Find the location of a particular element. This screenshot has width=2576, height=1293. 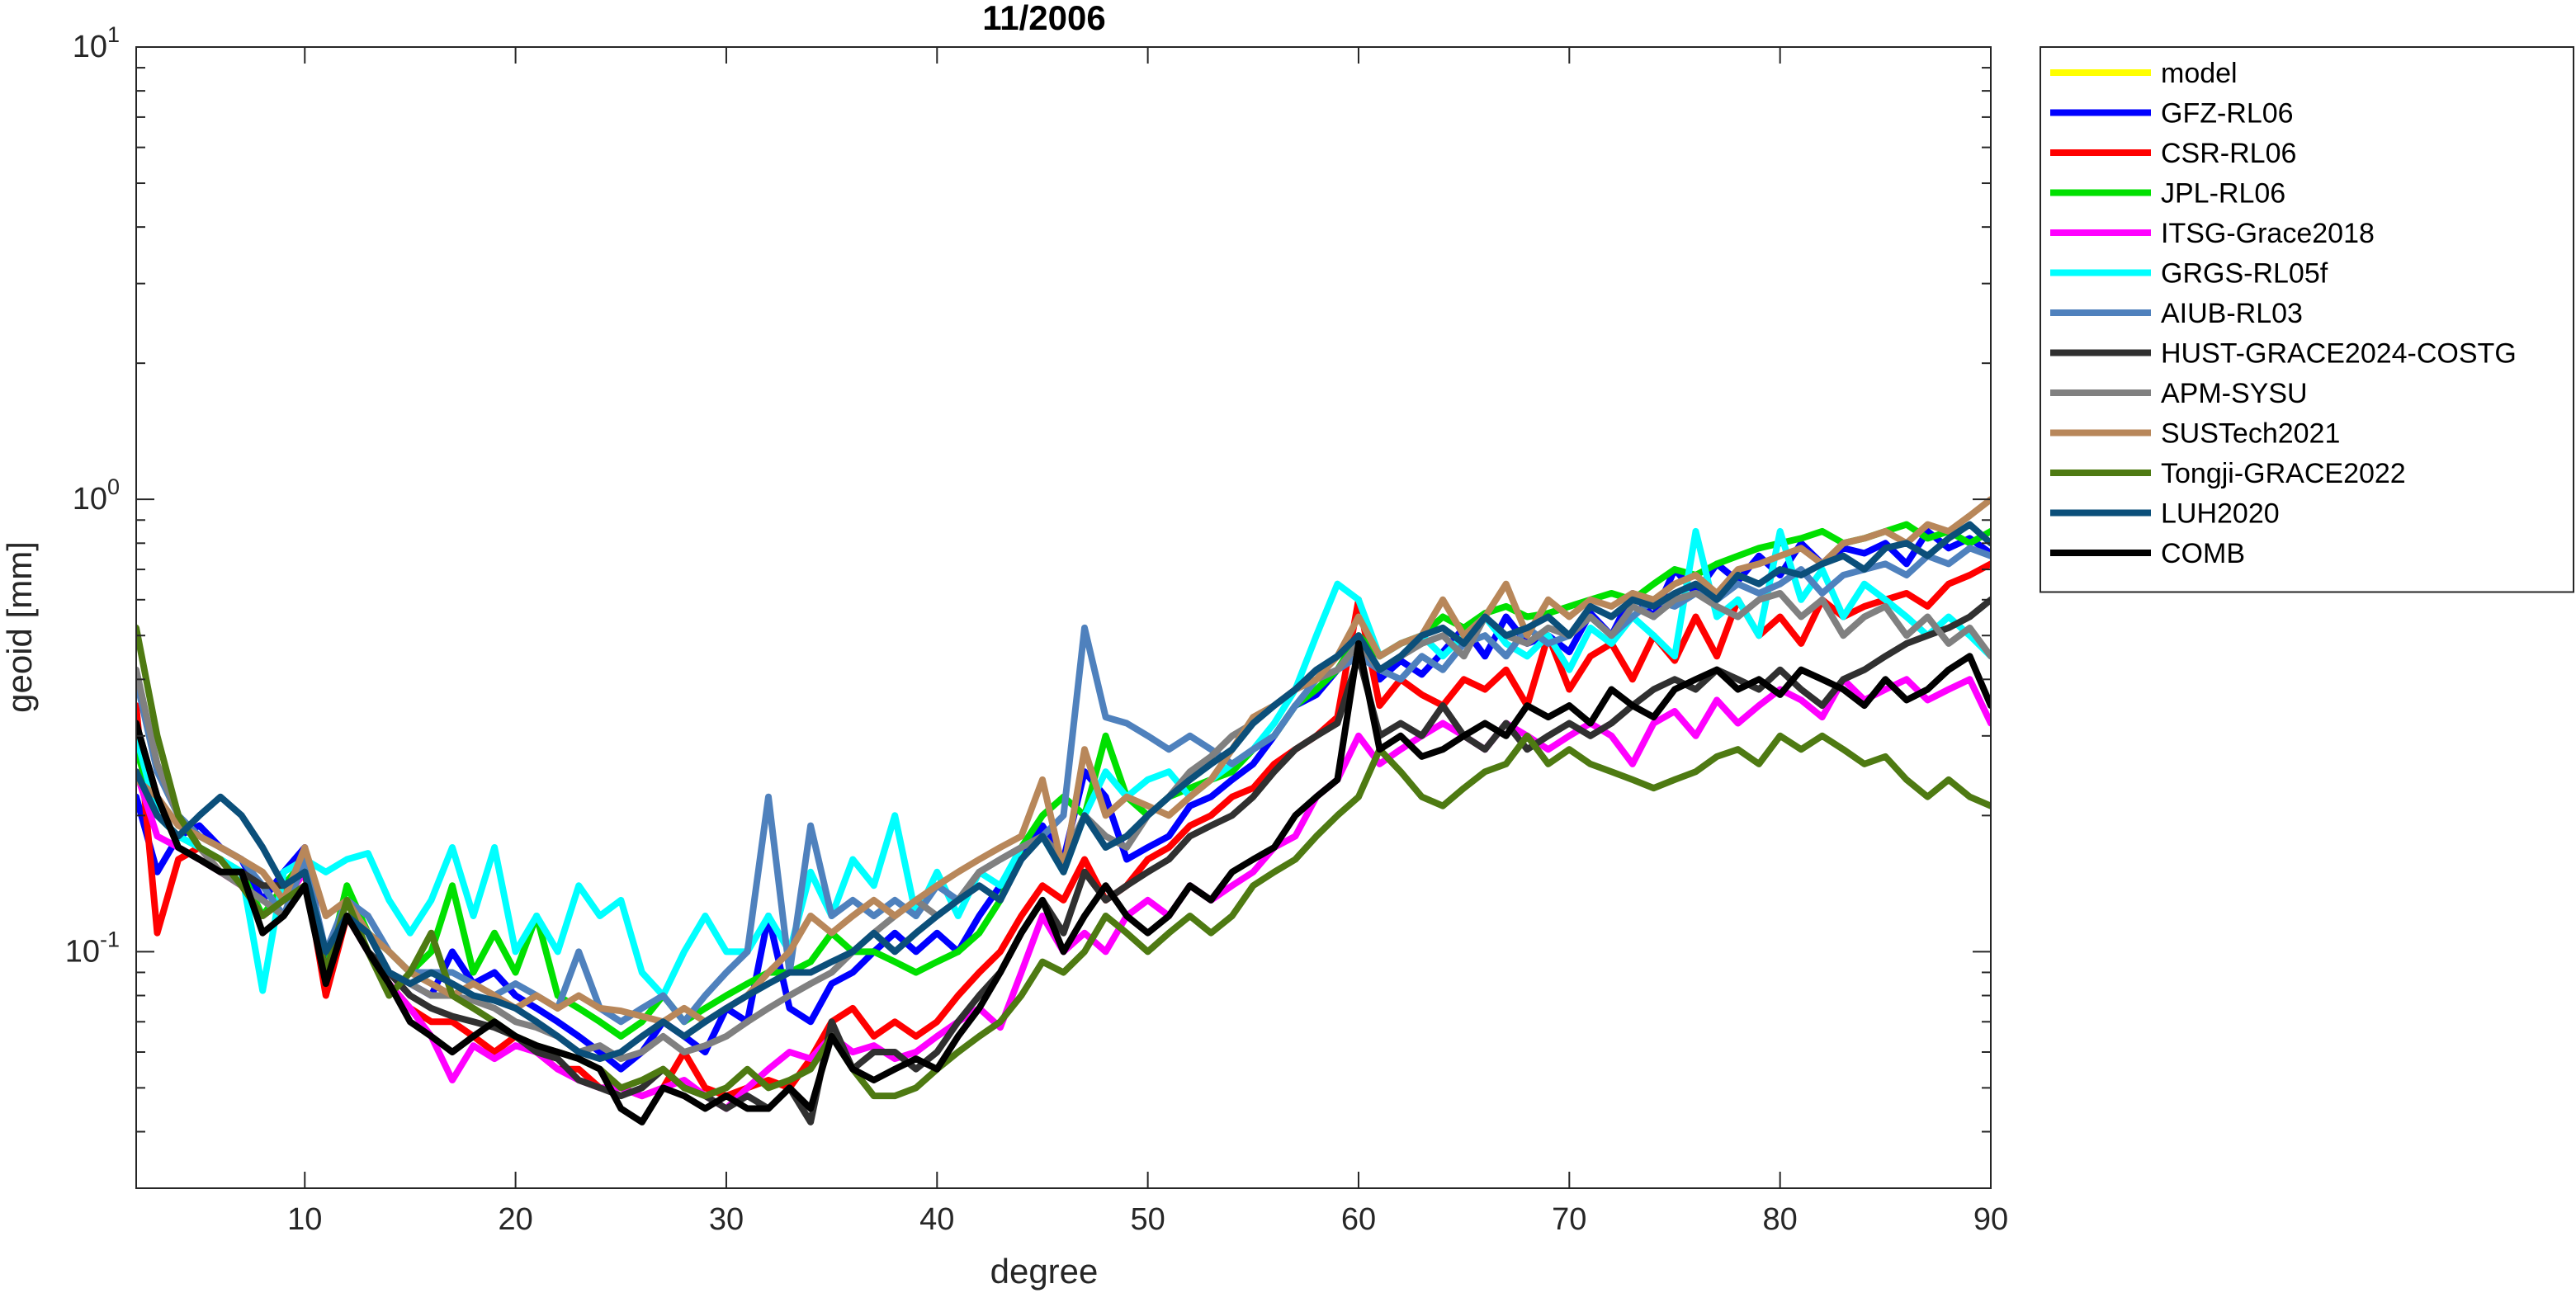

legend-label: SUSTech2021 is located at coordinates (2250, 434).